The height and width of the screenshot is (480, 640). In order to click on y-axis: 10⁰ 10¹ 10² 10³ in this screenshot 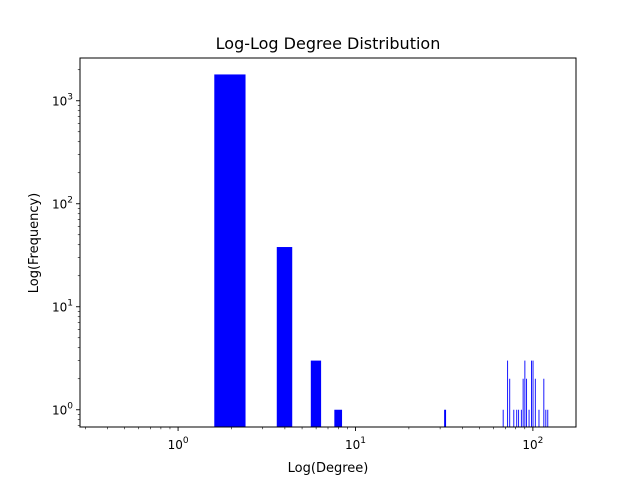, I will do `click(66, 248)`.